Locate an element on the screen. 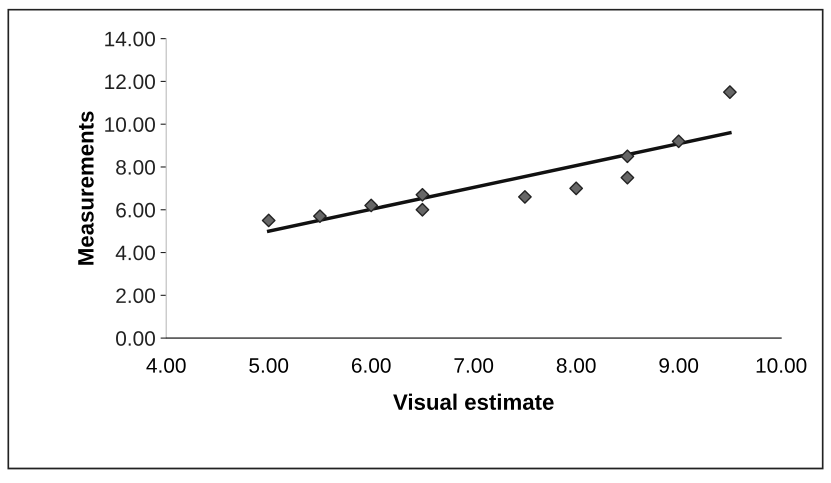 The image size is (831, 483). y-tick-label: 12.00 is located at coordinates (130, 82).